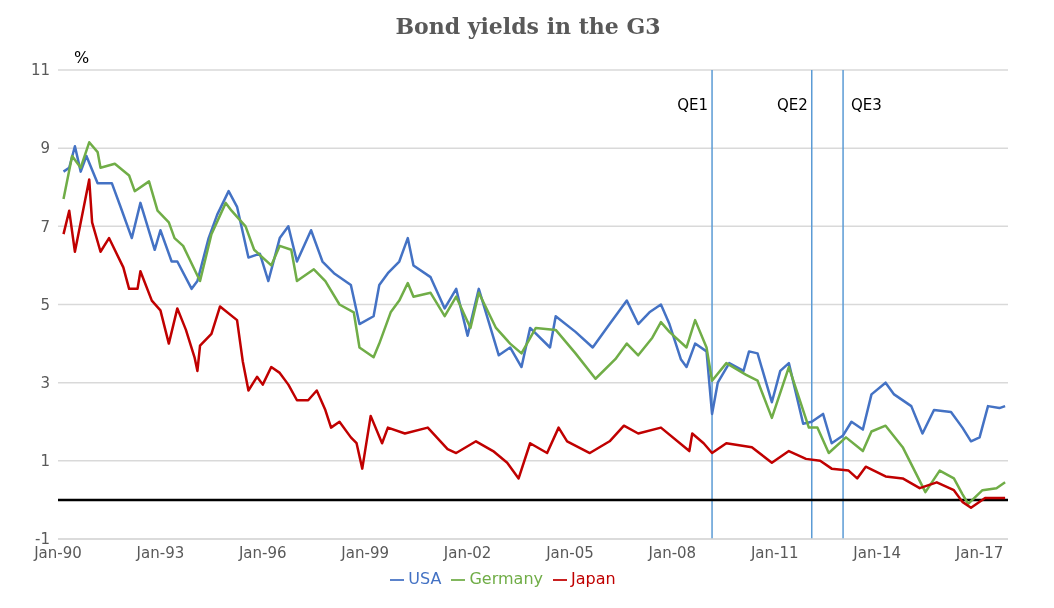 The width and height of the screenshot is (1054, 608). I want to click on ref-line-label: QE1, so click(693, 105).